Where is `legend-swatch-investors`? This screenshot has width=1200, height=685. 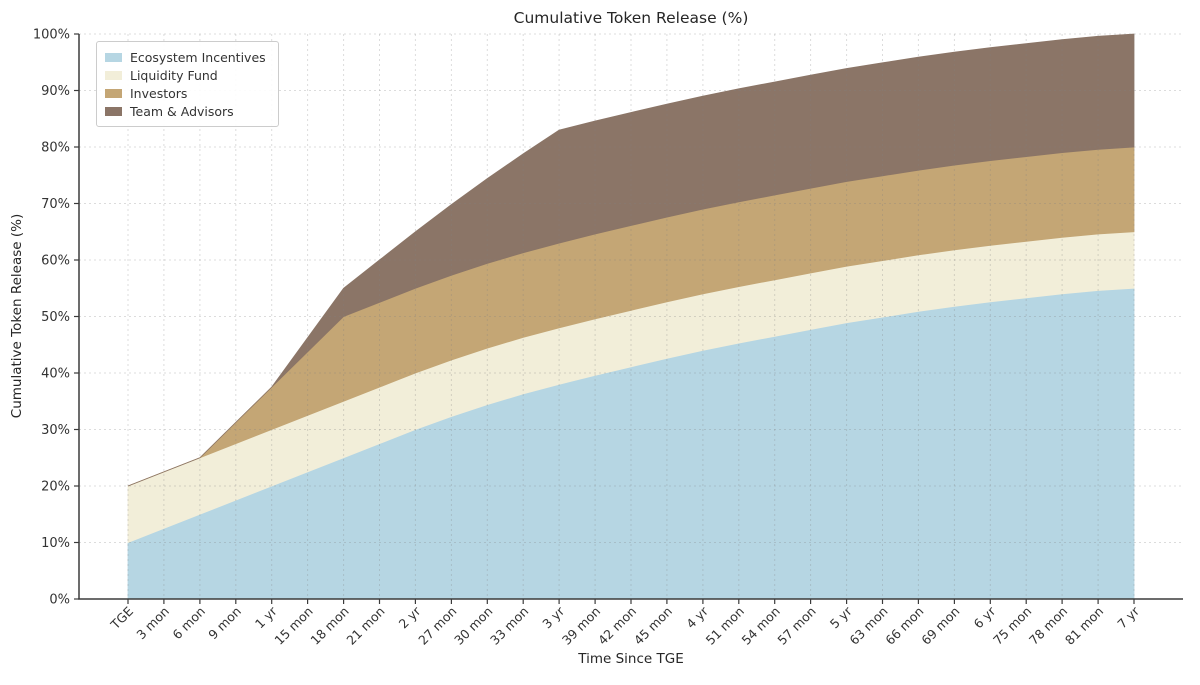 legend-swatch-investors is located at coordinates (113, 93).